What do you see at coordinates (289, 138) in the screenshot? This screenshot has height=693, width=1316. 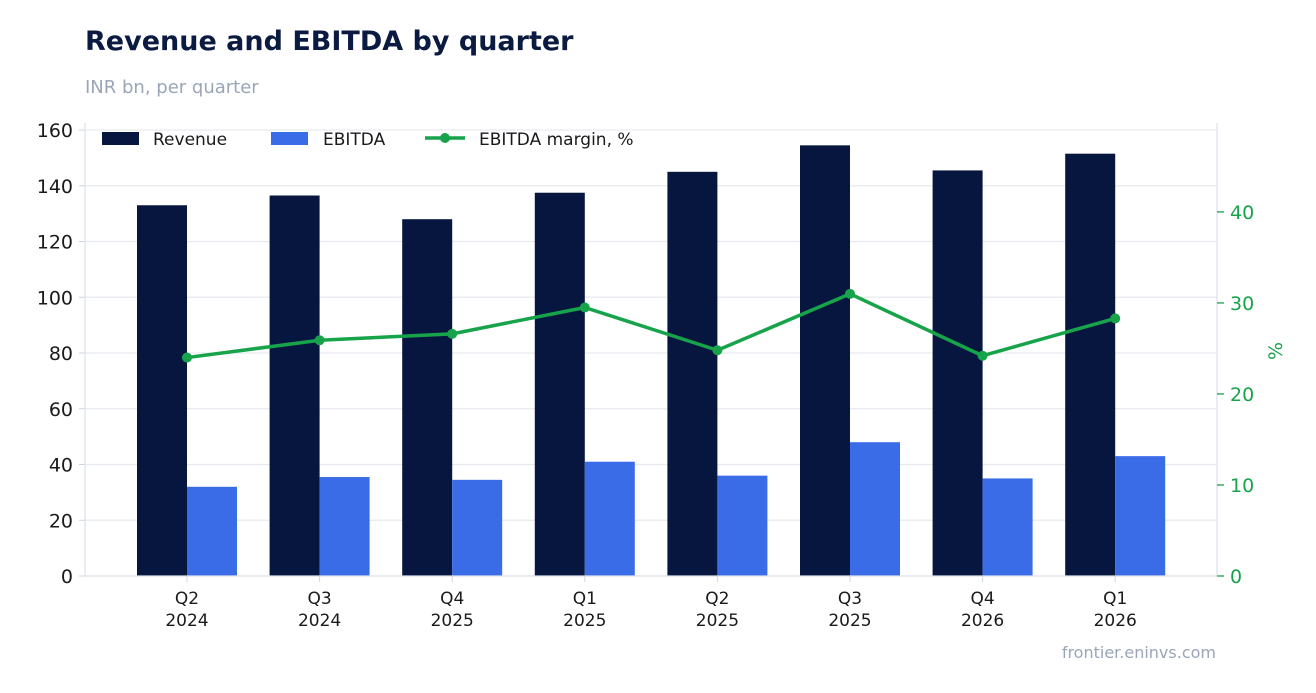 I see `legend-swatch-ebitda` at bounding box center [289, 138].